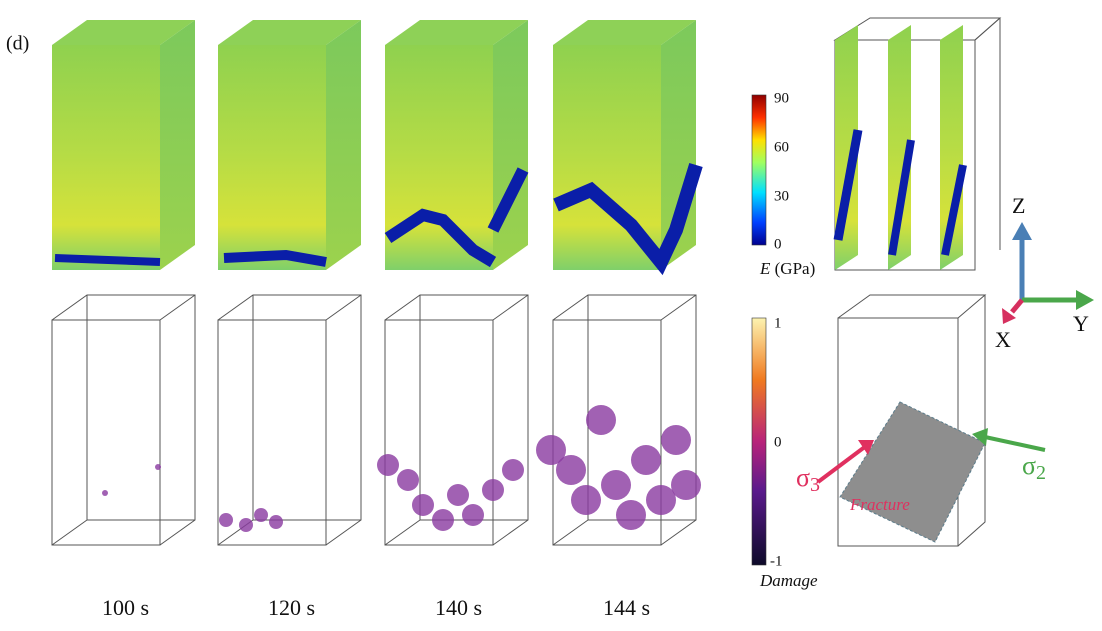 The width and height of the screenshot is (1102, 631). What do you see at coordinates (1044, 272) in the screenshot?
I see `axes-triad: Z Y X` at bounding box center [1044, 272].